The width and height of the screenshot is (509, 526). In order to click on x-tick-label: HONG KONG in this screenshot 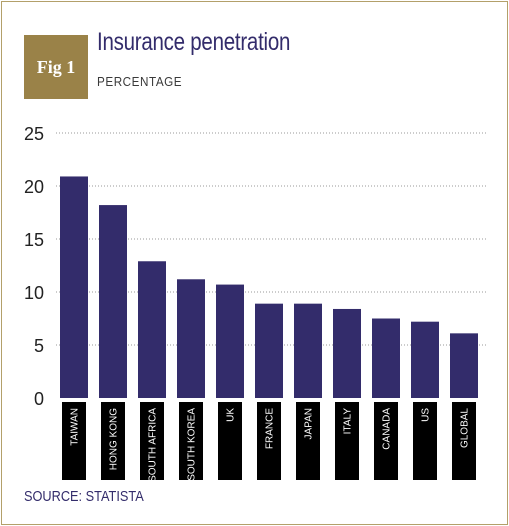, I will do `click(114, 439)`.